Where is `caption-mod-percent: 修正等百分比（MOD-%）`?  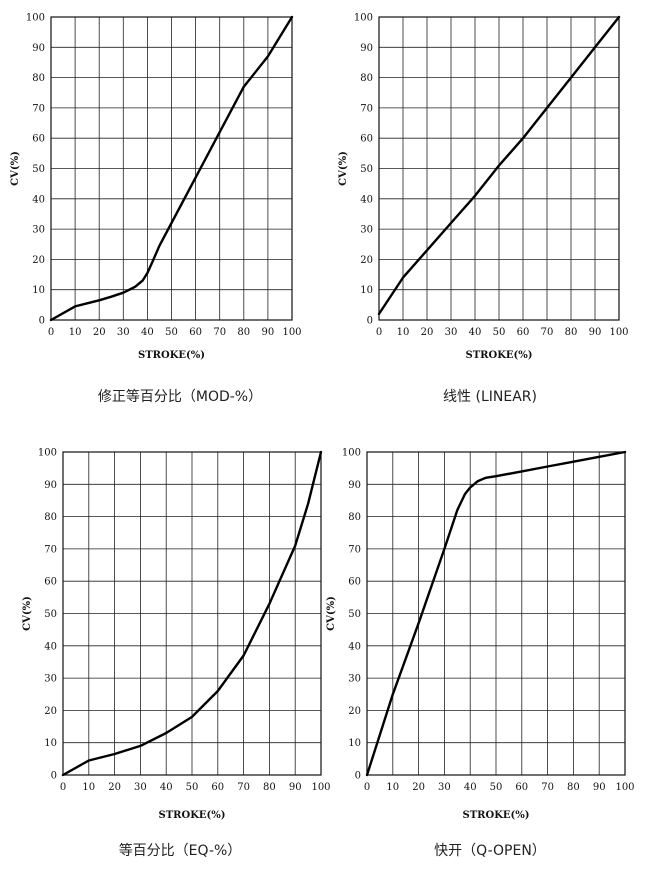 caption-mod-percent: 修正等百分比（MOD-%） is located at coordinates (180, 397).